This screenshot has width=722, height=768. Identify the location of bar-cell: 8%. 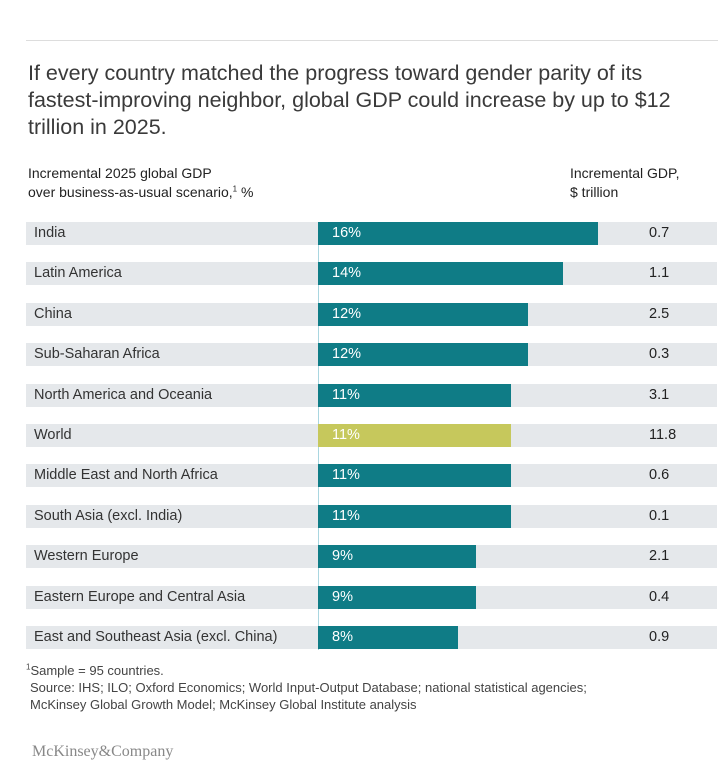
(479, 637).